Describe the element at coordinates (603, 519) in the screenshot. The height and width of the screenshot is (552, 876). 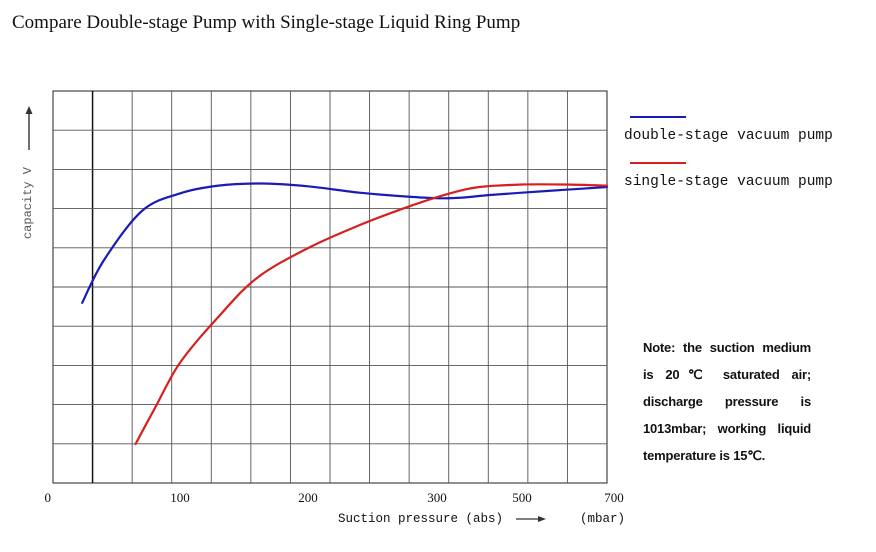
I see `x-axis-unit: (mbar)` at that location.